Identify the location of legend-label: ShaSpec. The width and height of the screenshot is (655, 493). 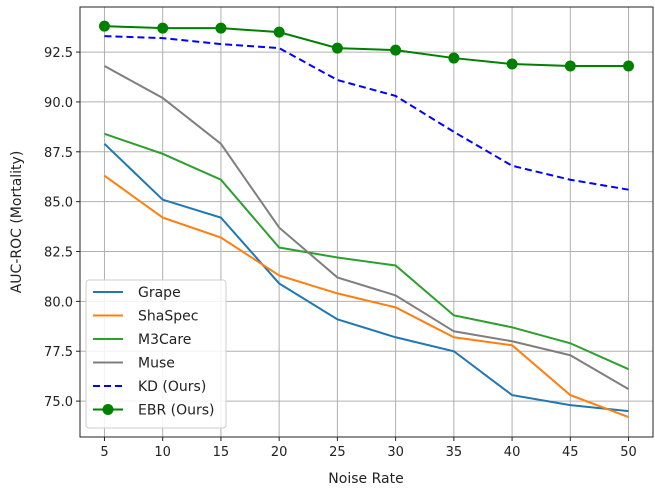
(168, 317).